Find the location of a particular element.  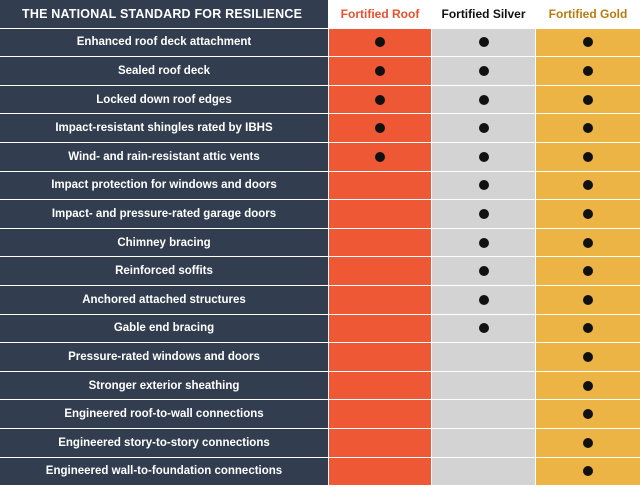

feature-label: Locked down roof edges is located at coordinates (164, 100).